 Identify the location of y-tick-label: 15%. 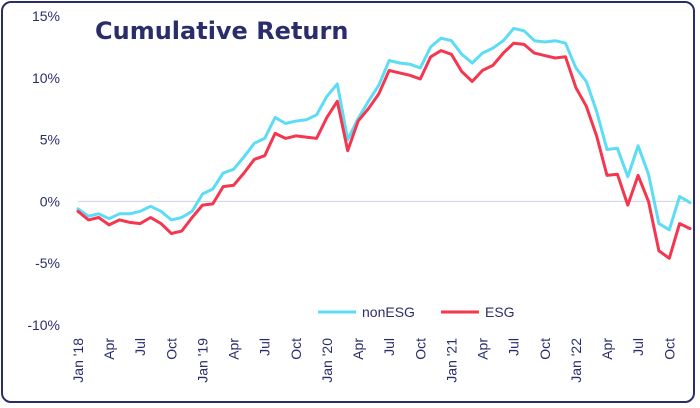
(46, 16).